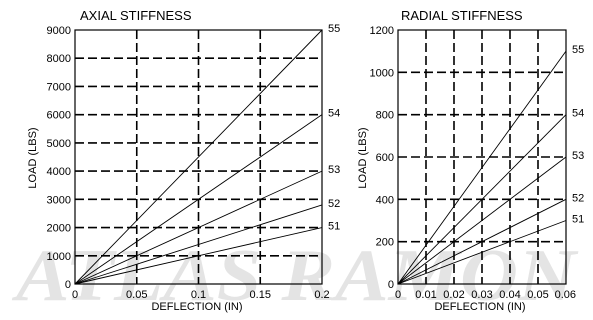 This screenshot has height=320, width=593. What do you see at coordinates (385, 200) in the screenshot?
I see `y-tick-label: 400` at bounding box center [385, 200].